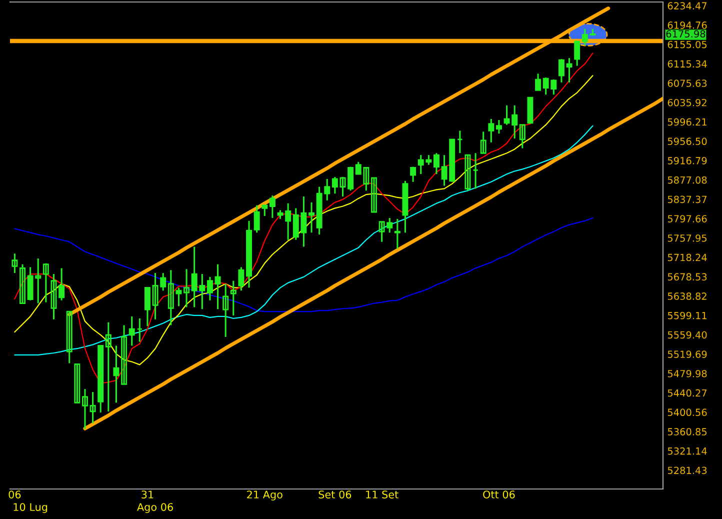 The image size is (722, 519). I want to click on y-tick-label: 5559.40, so click(687, 335).